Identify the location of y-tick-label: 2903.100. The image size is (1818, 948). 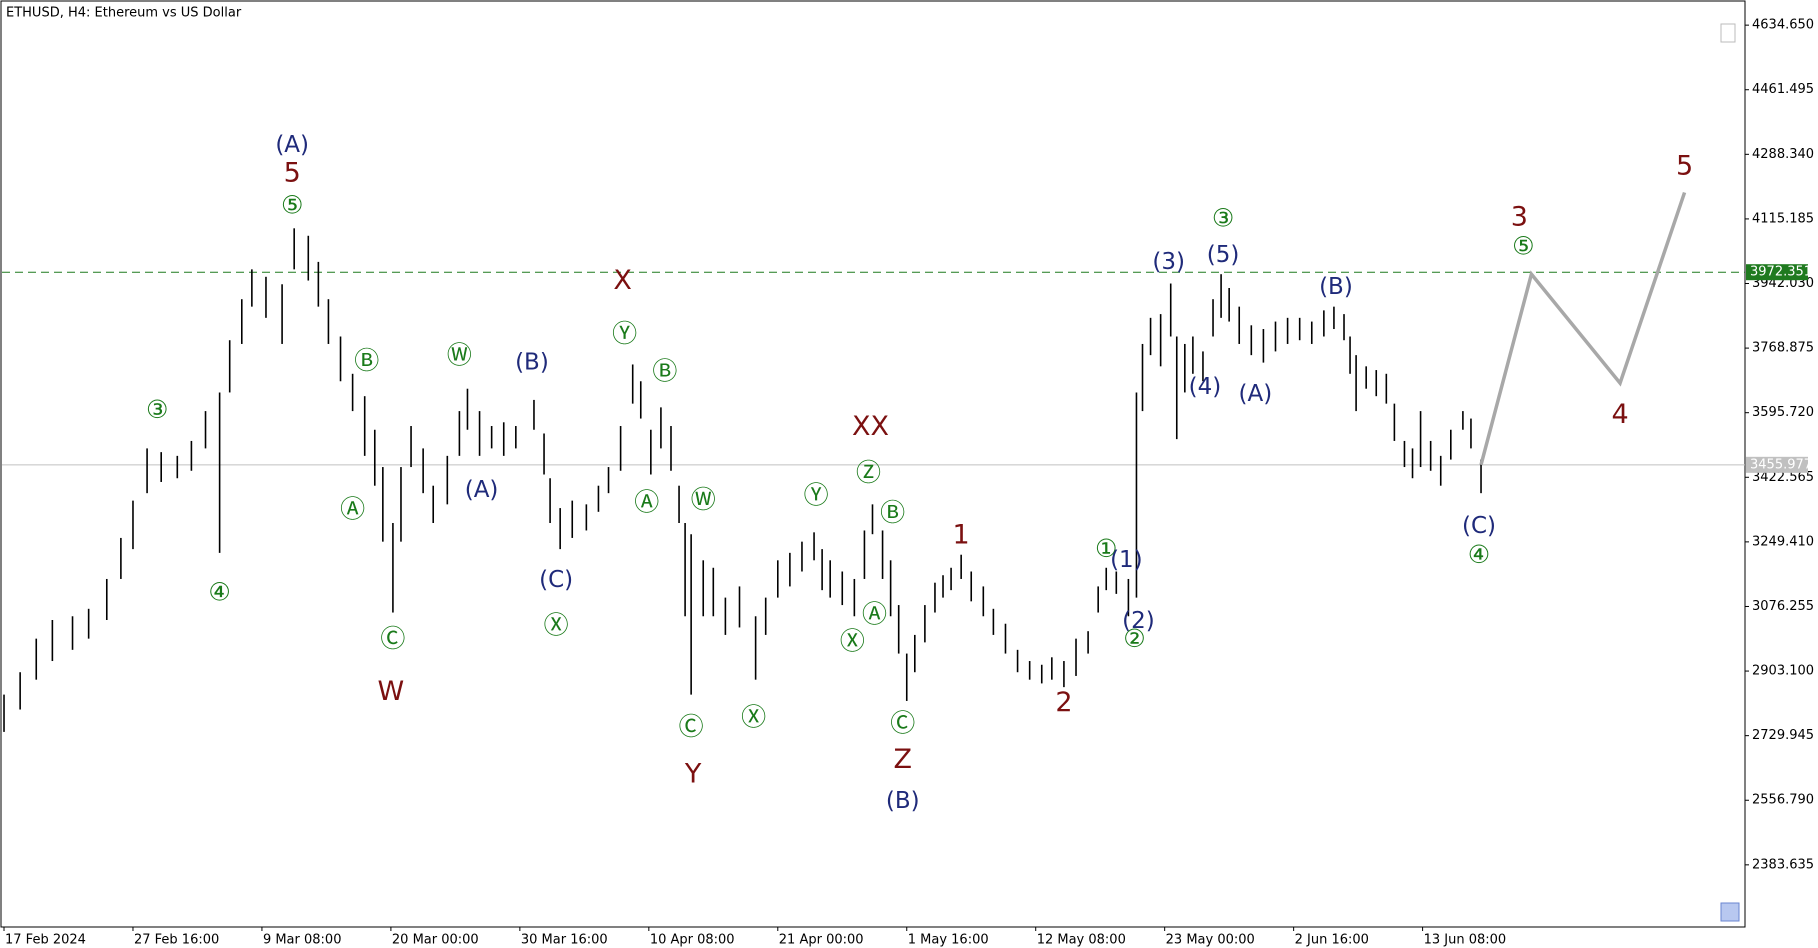
(1783, 671).